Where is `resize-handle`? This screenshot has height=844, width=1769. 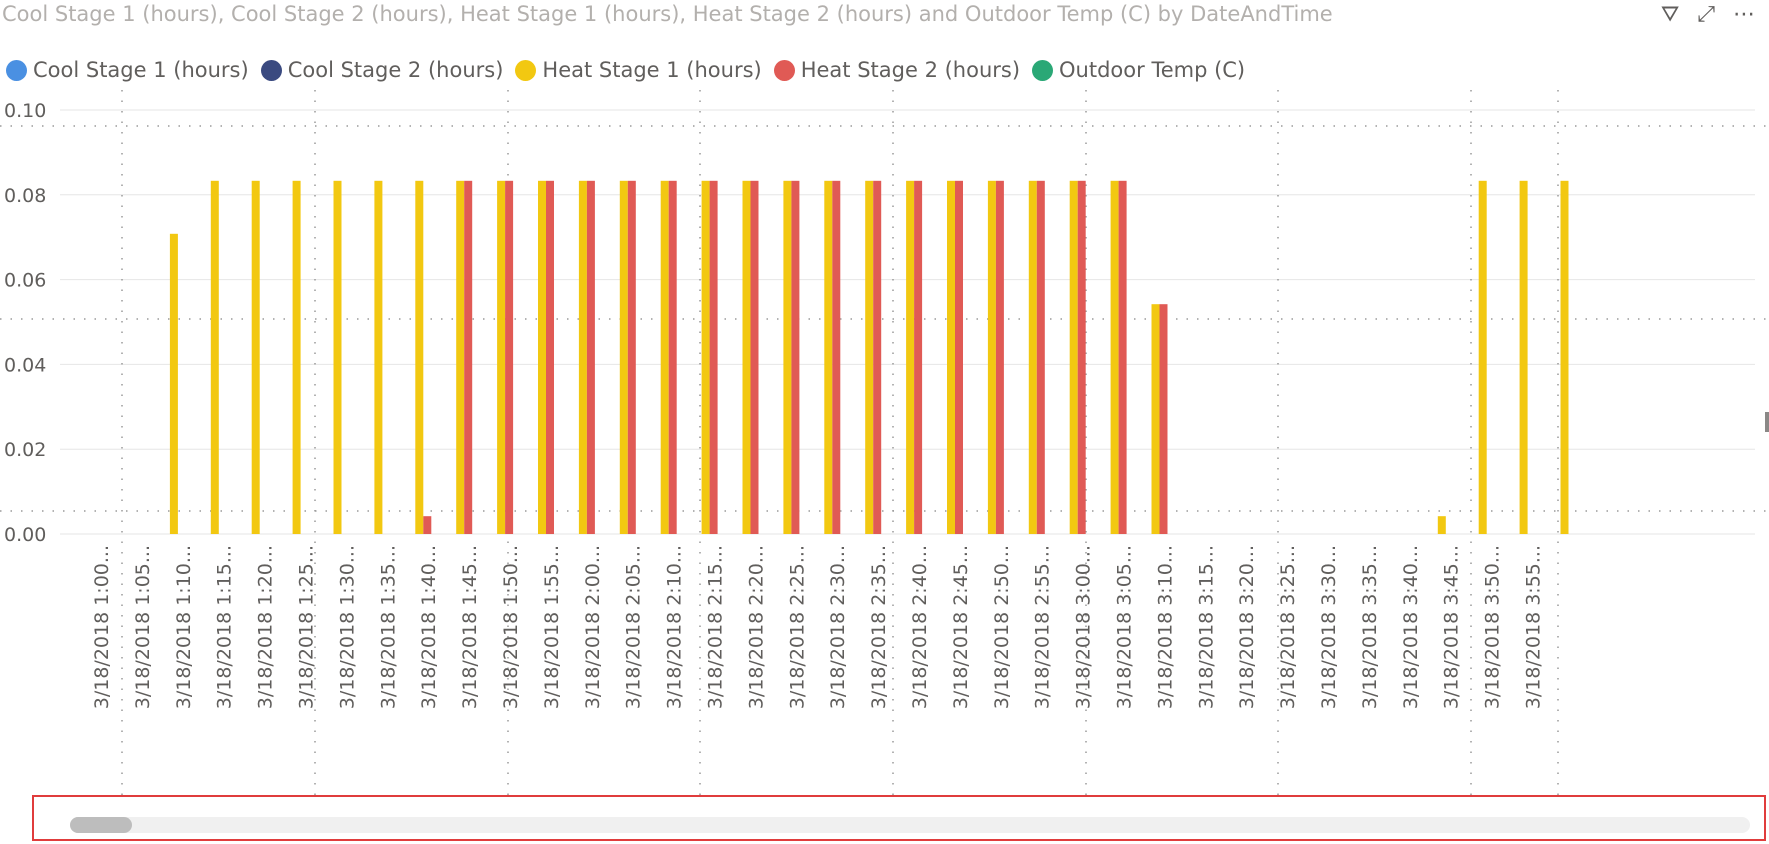 resize-handle is located at coordinates (1767, 422).